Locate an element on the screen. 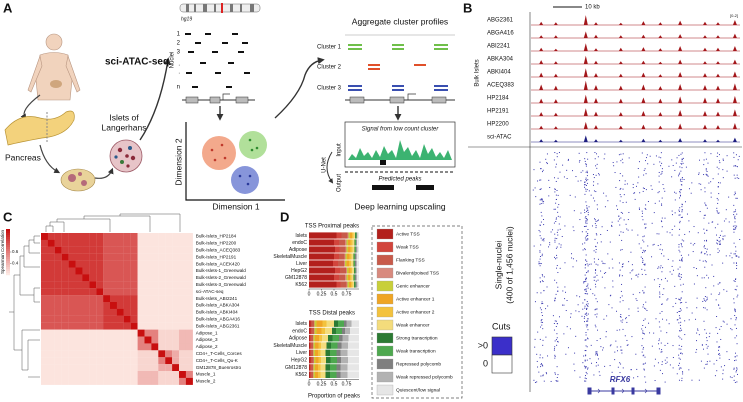 The height and width of the screenshot is (402, 743). pancreas-label: Pancreas is located at coordinates (23, 157).